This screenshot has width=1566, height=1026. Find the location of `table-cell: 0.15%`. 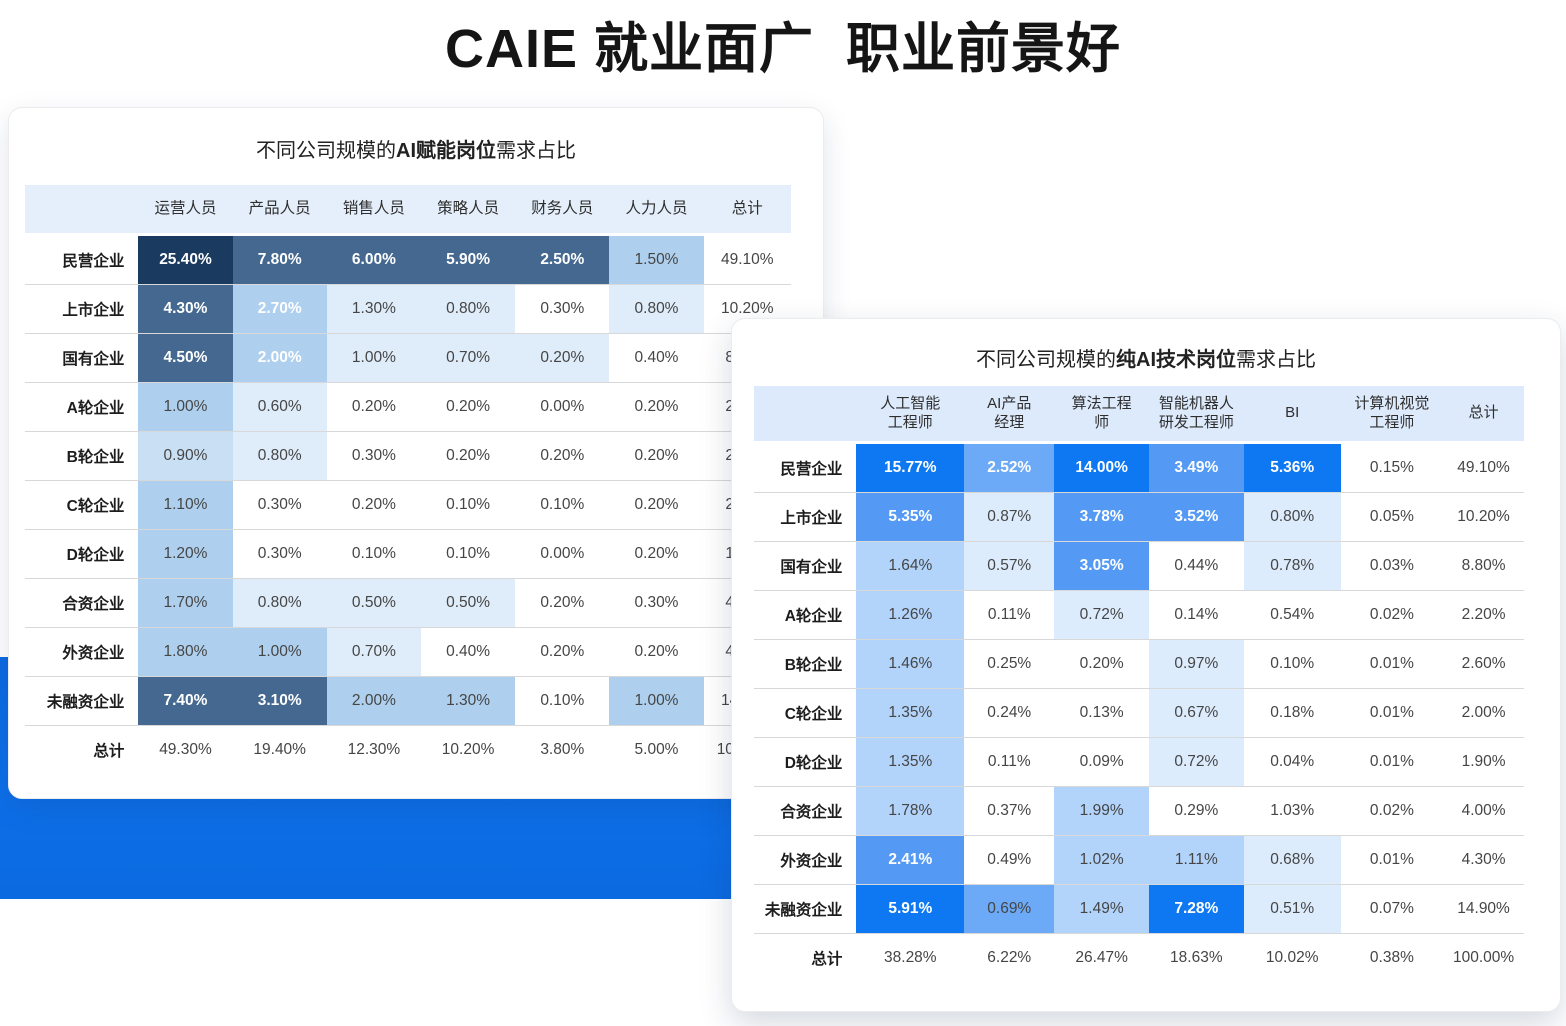

table-cell: 0.15% is located at coordinates (1391, 467).